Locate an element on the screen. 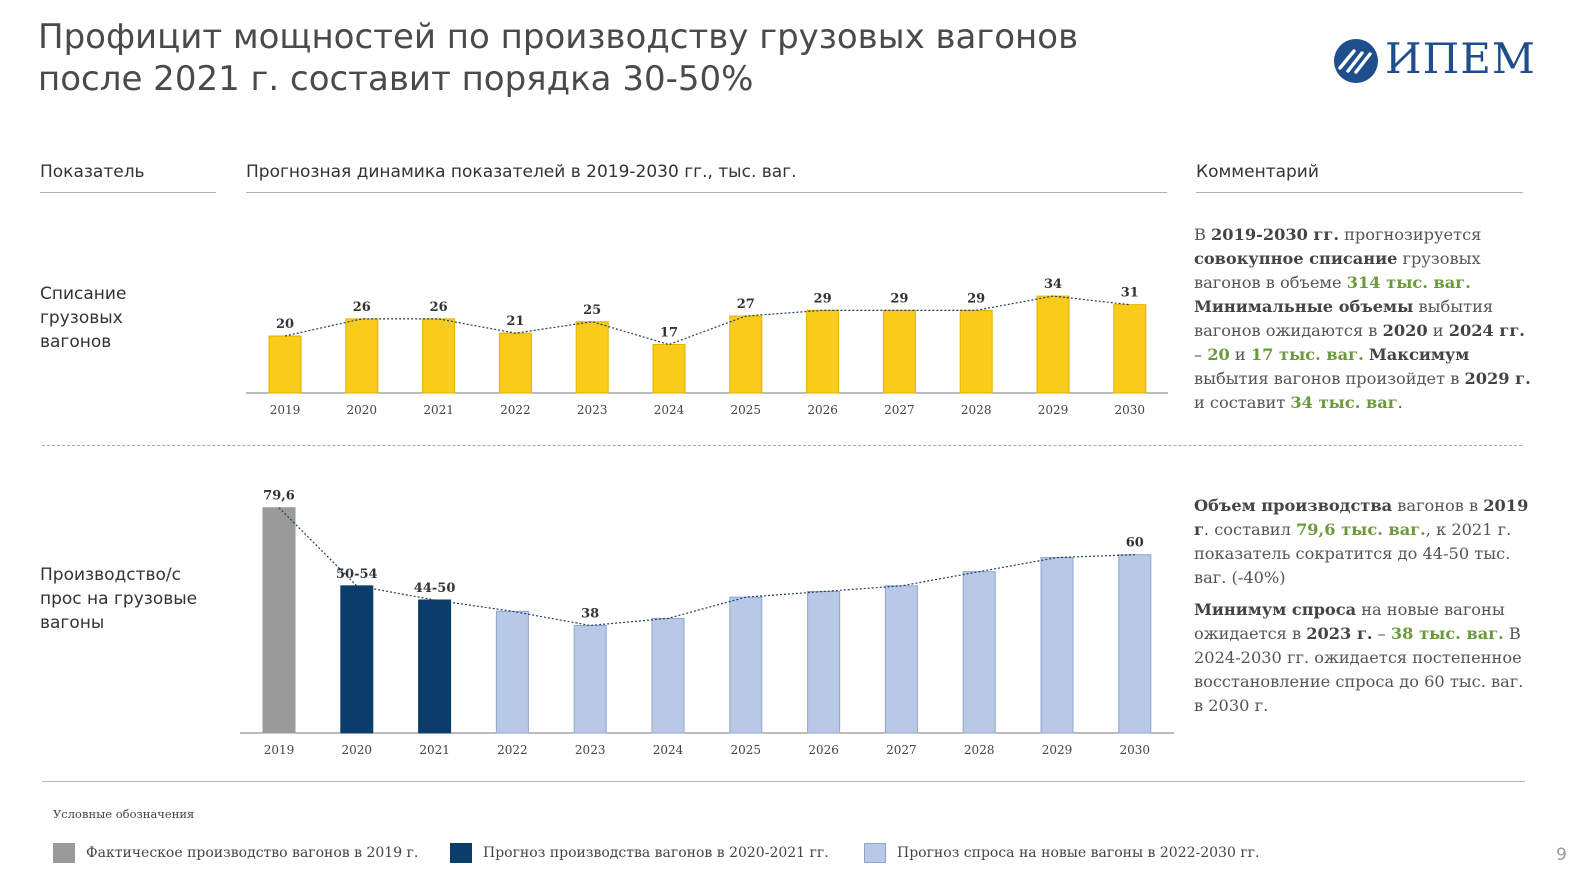 The height and width of the screenshot is (879, 1577). legend-title: Условные обозначения is located at coordinates (124, 814).